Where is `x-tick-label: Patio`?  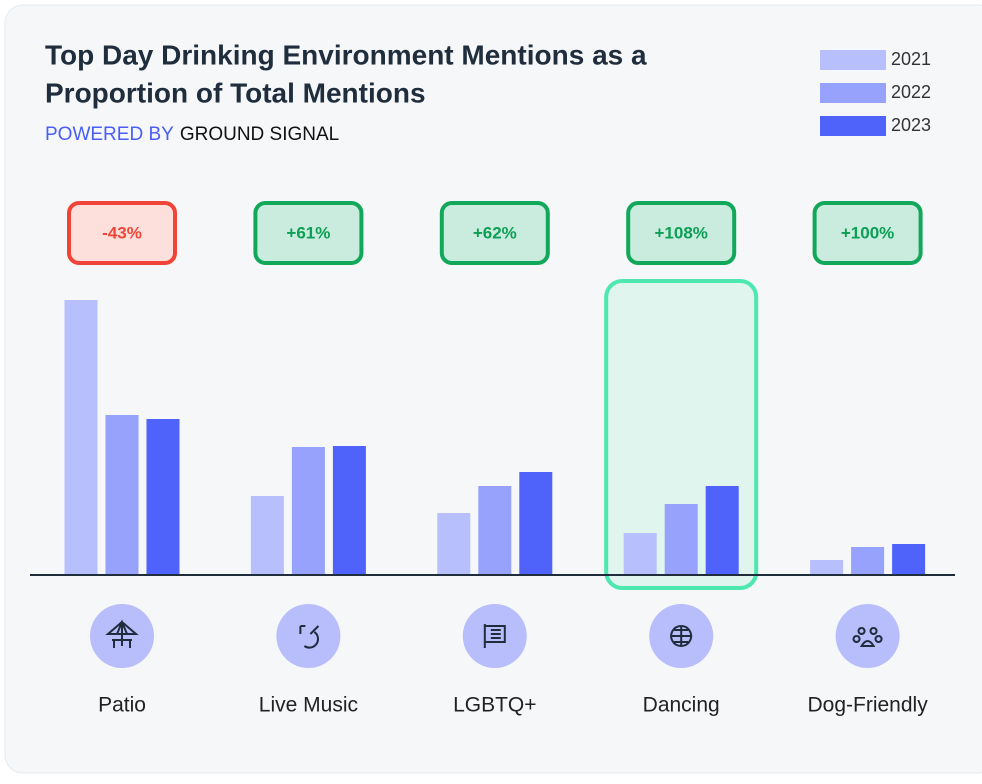 x-tick-label: Patio is located at coordinates (122, 705).